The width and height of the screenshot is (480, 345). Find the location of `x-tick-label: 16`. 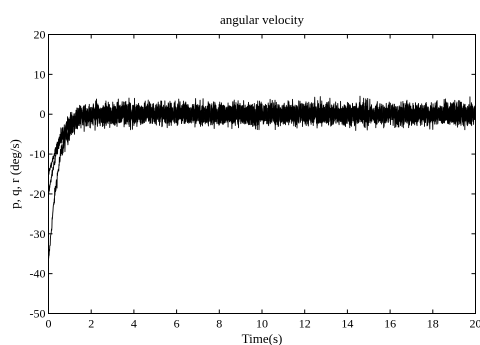

x-tick-label: 16 is located at coordinates (390, 324).